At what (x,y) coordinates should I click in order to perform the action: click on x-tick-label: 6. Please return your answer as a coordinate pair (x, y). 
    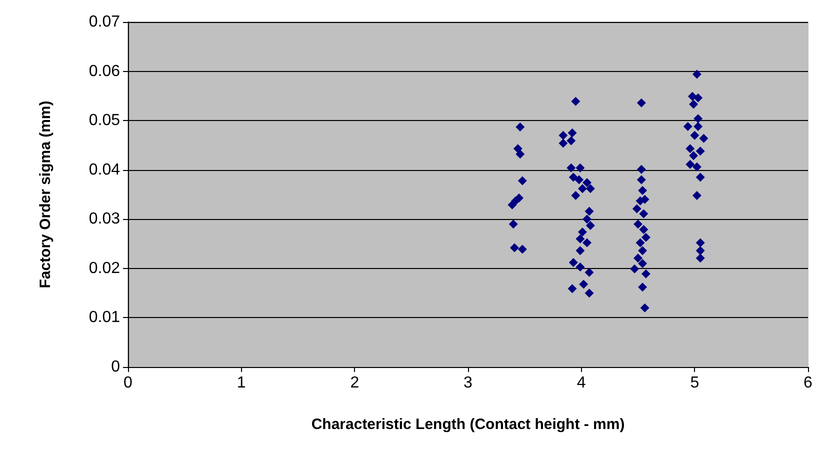
    Looking at the image, I should click on (808, 383).